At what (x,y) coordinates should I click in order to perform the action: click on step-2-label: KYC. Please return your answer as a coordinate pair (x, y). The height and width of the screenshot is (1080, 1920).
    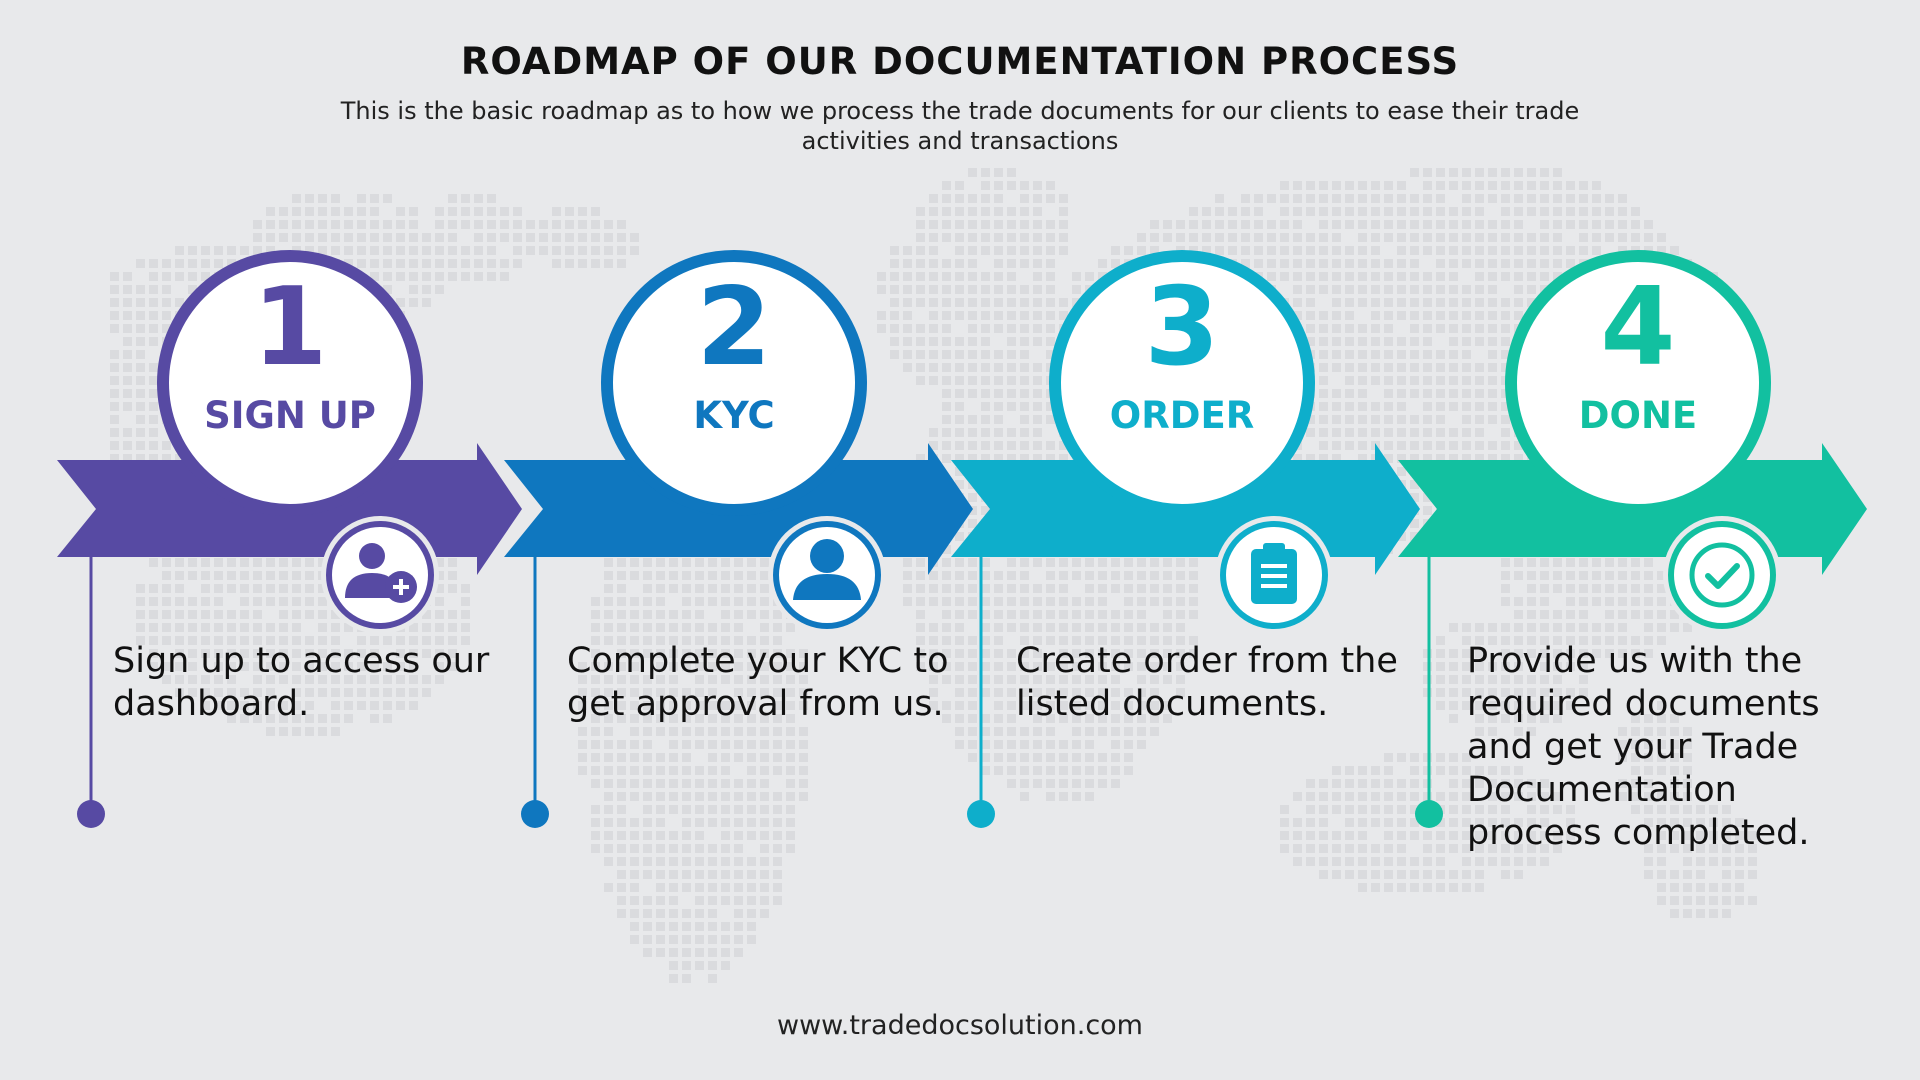
    Looking at the image, I should click on (733, 415).